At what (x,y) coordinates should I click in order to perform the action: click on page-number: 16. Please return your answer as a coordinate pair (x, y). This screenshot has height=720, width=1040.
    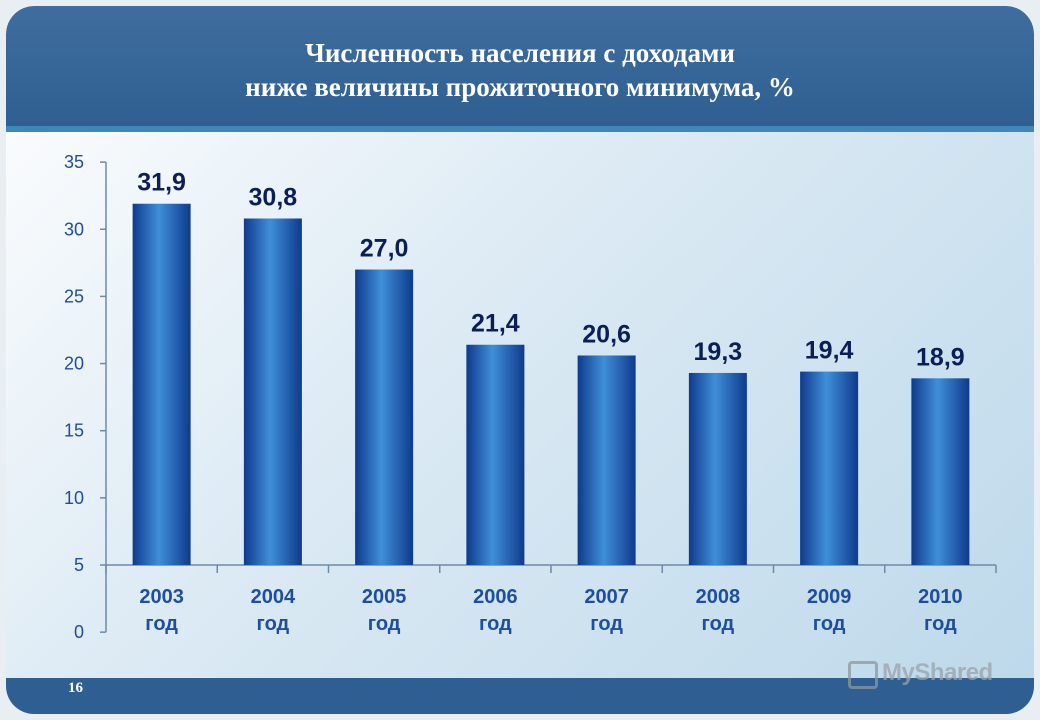
    Looking at the image, I should click on (75, 688).